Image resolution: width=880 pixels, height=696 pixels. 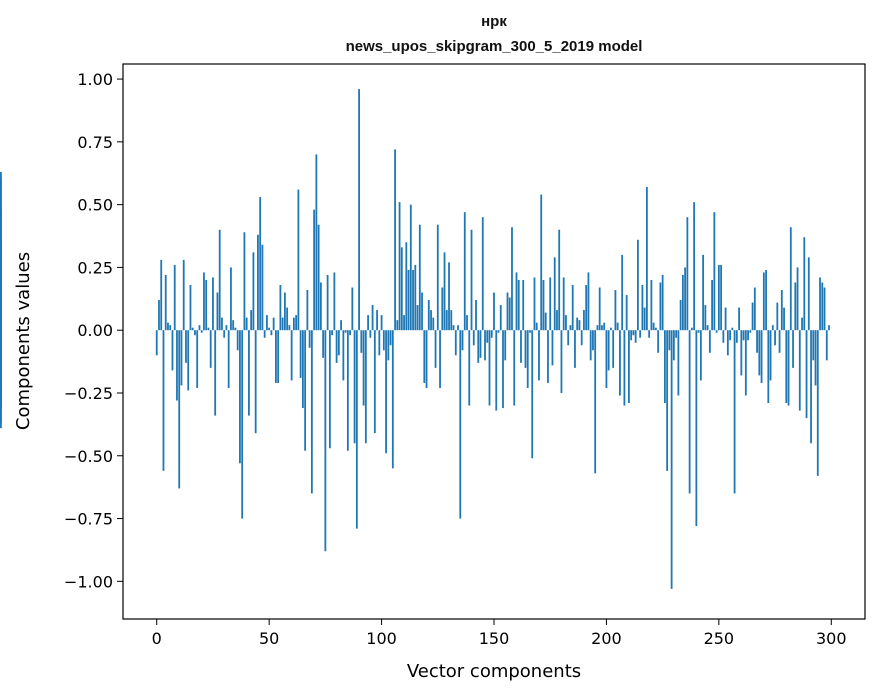 What do you see at coordinates (494, 21) in the screenshot?
I see `chart-title: нрк` at bounding box center [494, 21].